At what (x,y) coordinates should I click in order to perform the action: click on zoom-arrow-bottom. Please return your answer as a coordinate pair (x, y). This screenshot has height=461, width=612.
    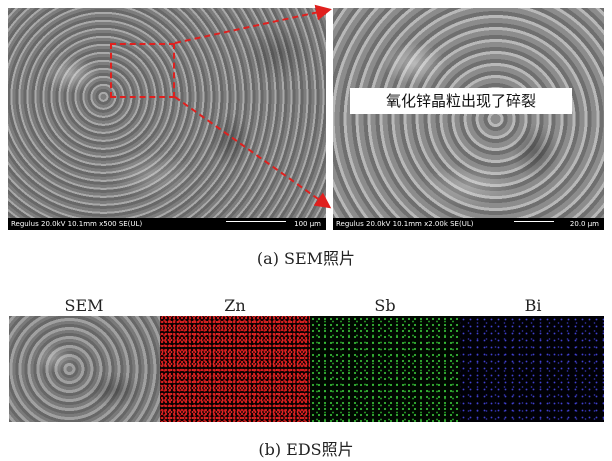
    Looking at the image, I should click on (253, 152).